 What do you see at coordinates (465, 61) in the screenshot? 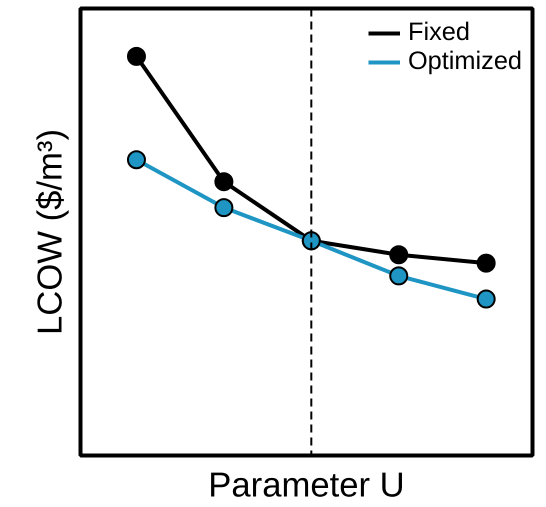
I see `legend-label: Optimized` at bounding box center [465, 61].